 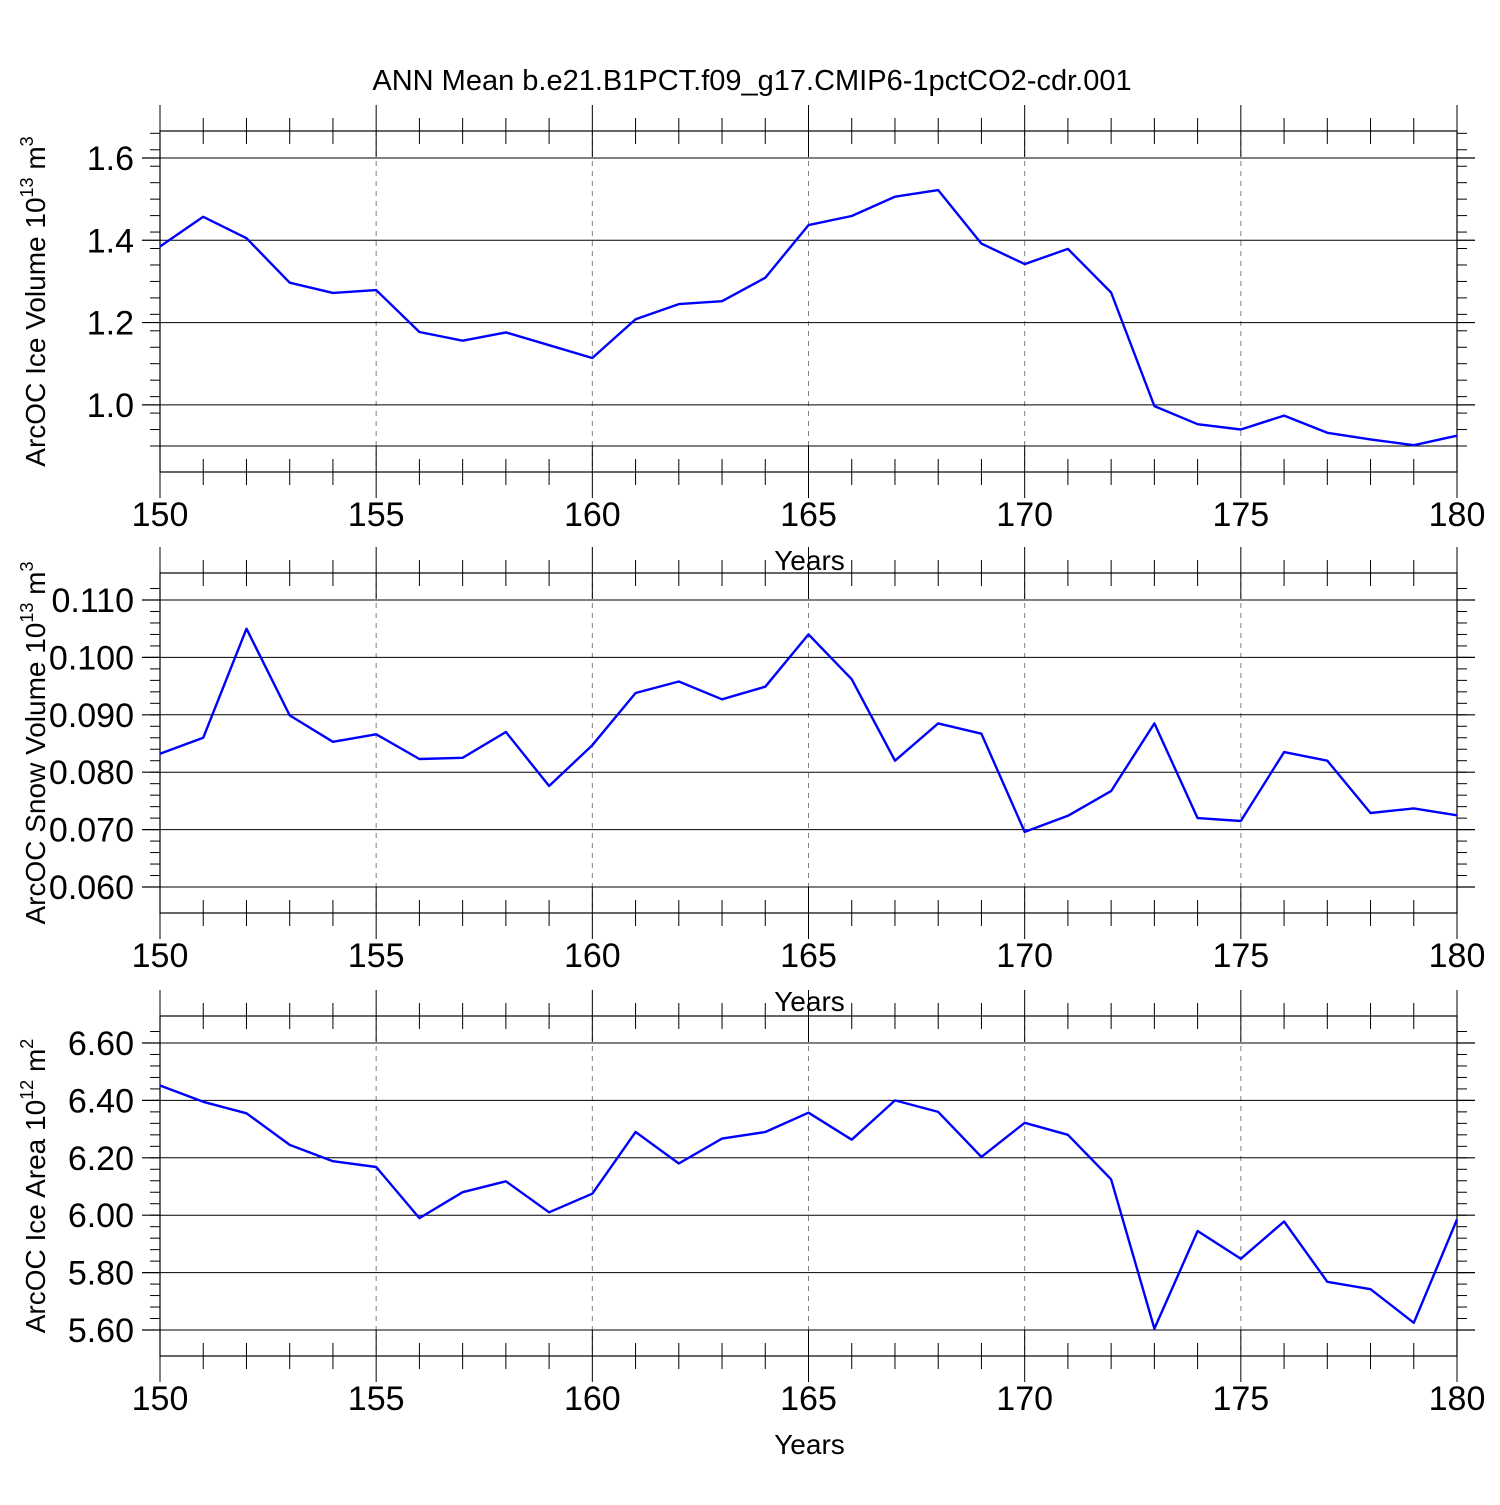 What do you see at coordinates (91, 888) in the screenshot?
I see `y-tick-label: 0.060` at bounding box center [91, 888].